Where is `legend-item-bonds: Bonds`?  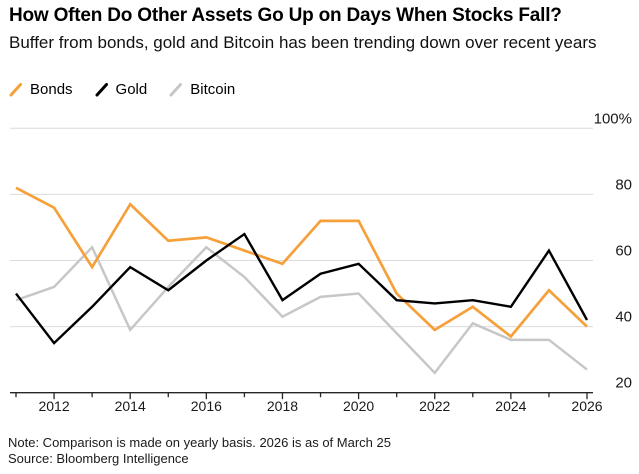
legend-item-bonds: Bonds is located at coordinates (41, 89).